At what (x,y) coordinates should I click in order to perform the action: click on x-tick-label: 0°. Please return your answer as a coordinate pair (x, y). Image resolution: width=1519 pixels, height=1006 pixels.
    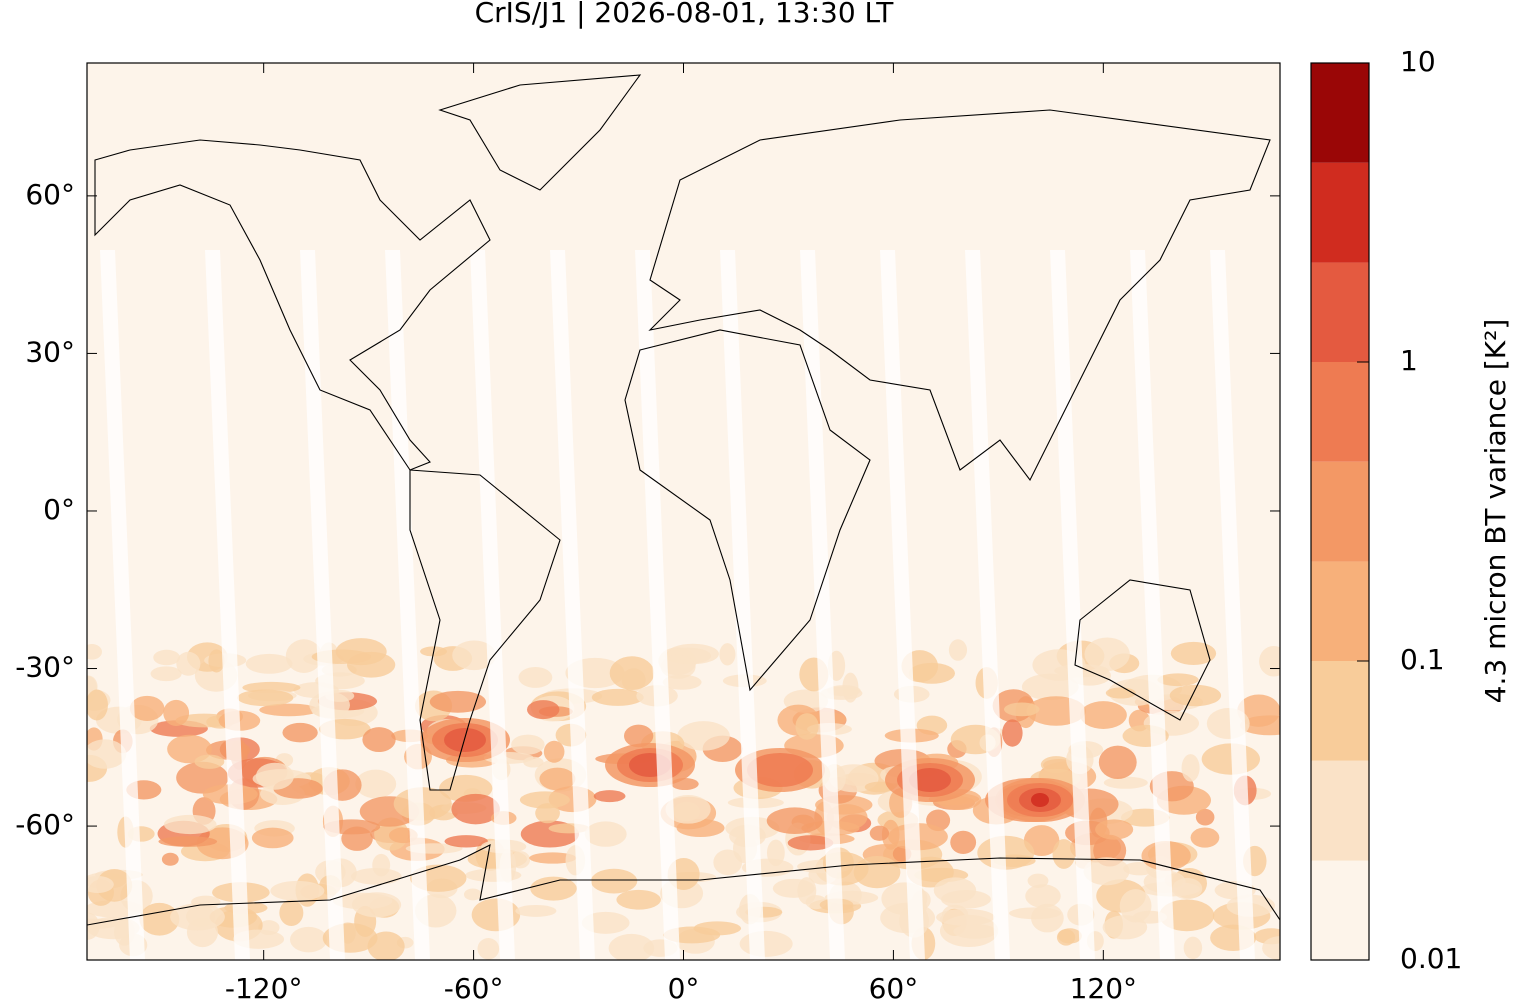
    Looking at the image, I should click on (684, 987).